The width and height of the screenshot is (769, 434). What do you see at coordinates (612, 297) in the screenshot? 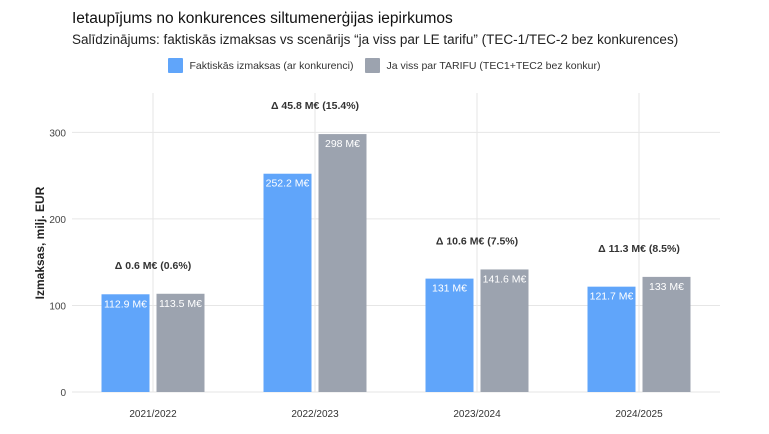
I see `bar-value-label: 121.7 M€` at bounding box center [612, 297].